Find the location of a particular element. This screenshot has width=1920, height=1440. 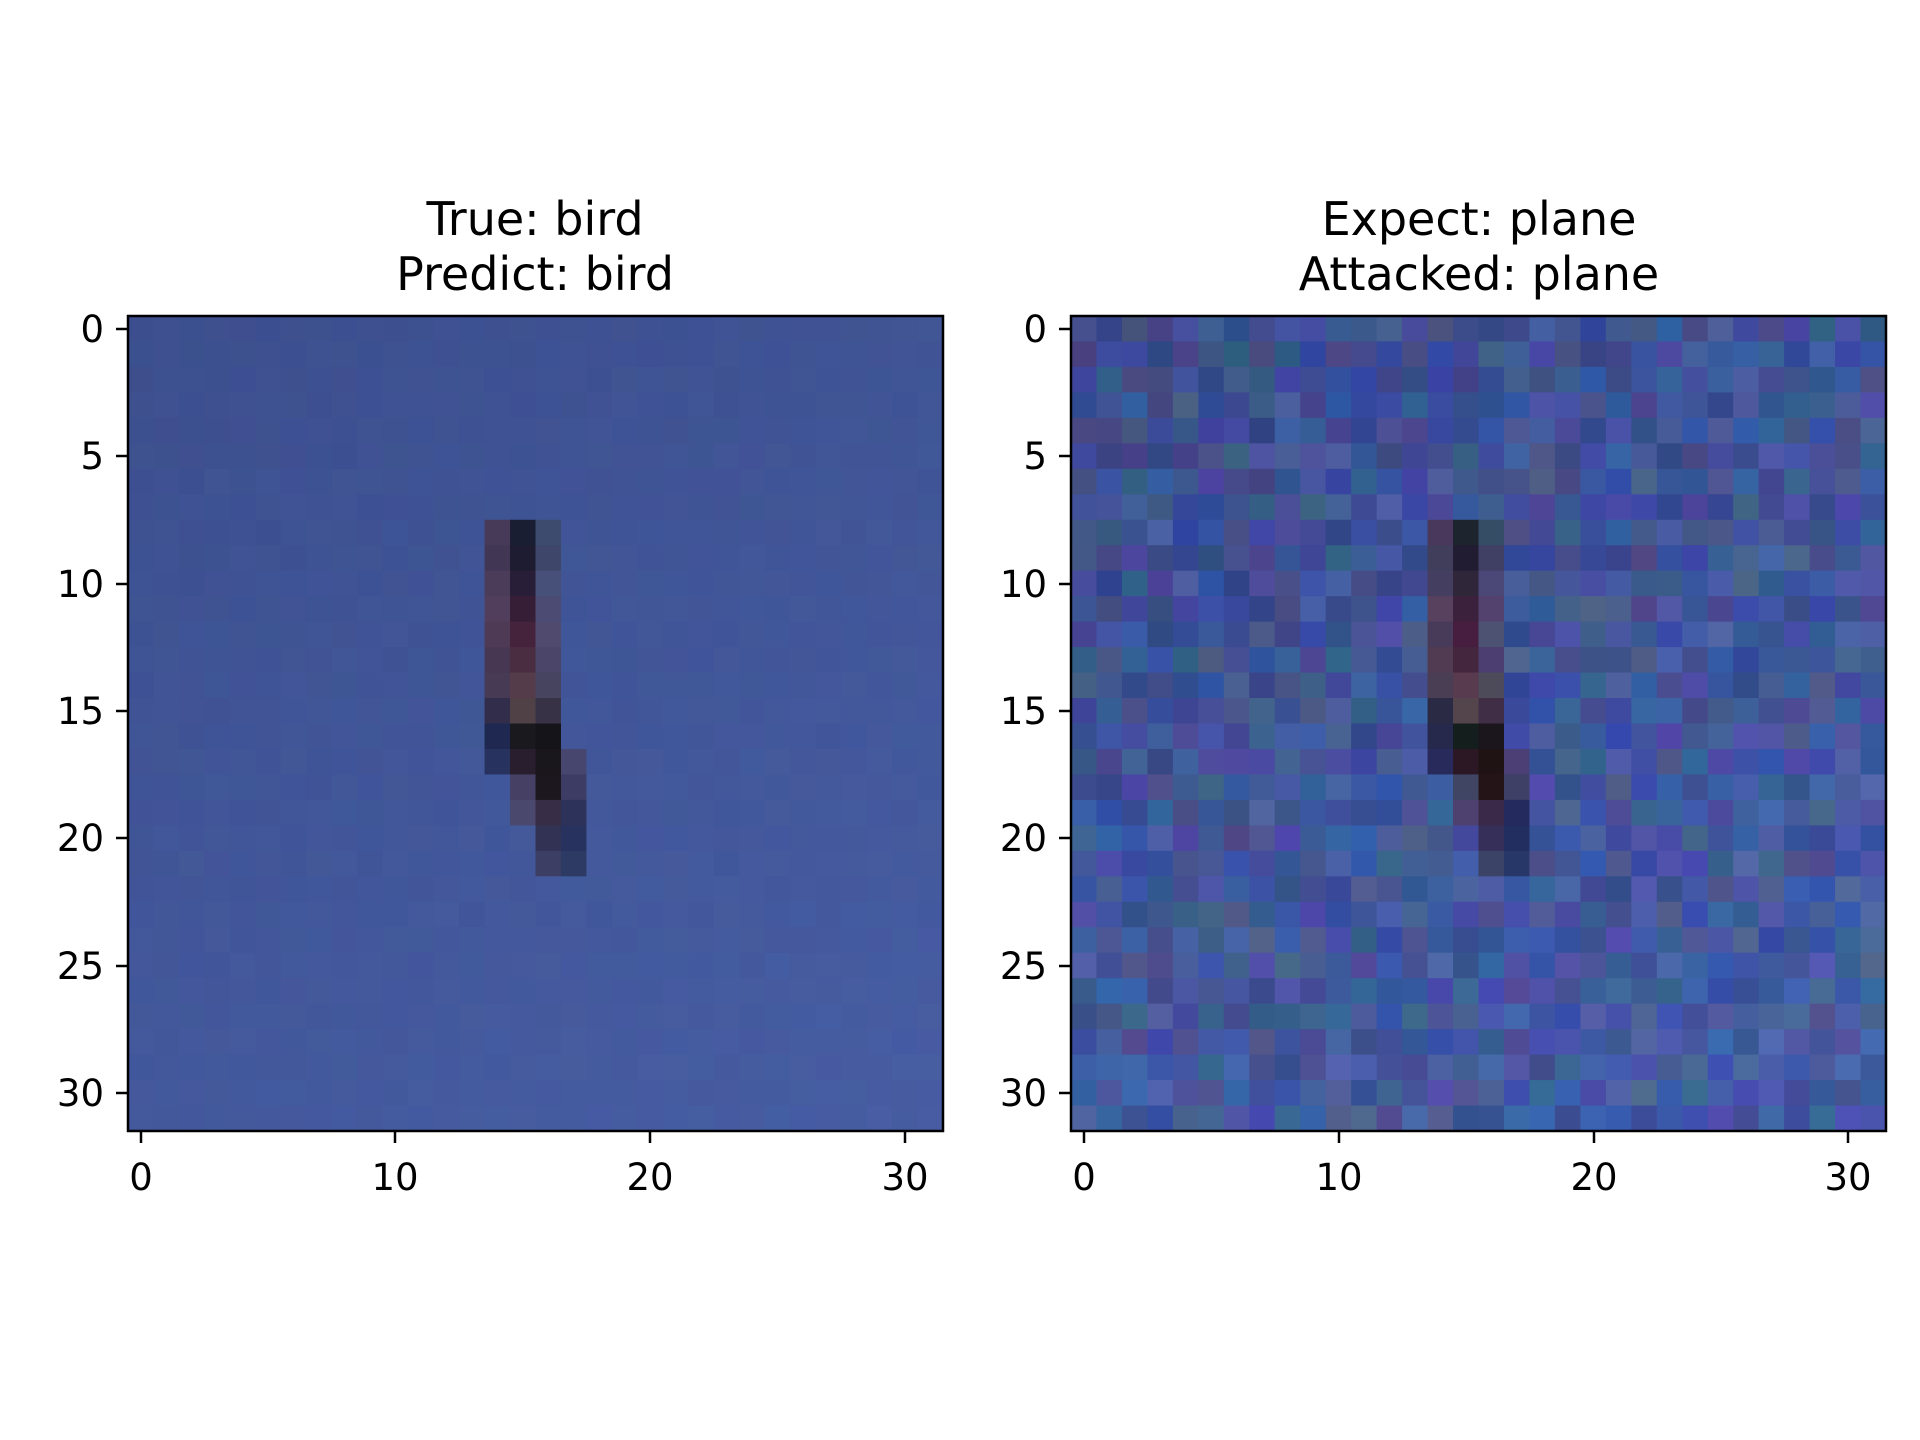

x-tick: 10 is located at coordinates (1339, 1165).